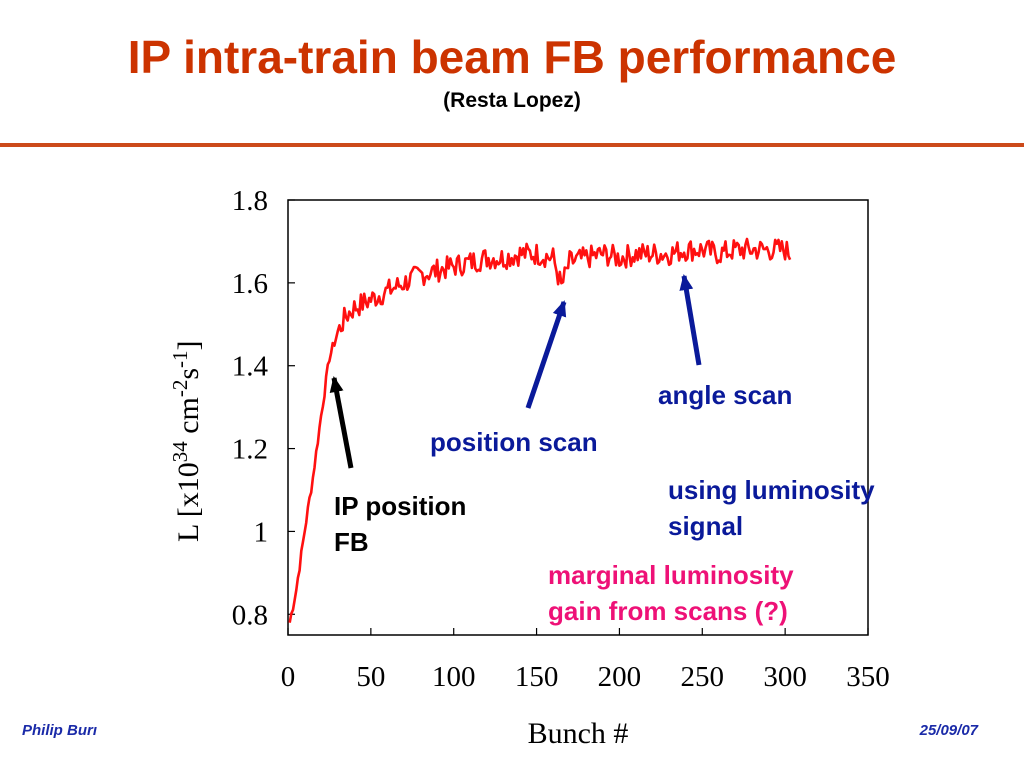  I want to click on angle-scan-arrow, so click(690, 320).